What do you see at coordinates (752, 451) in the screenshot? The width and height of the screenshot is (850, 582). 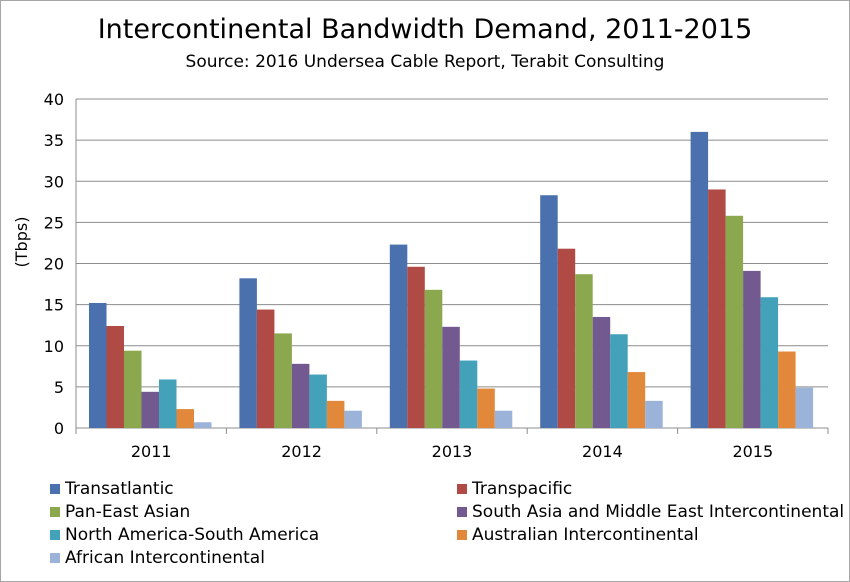 I see `x-tick-label: 2015` at bounding box center [752, 451].